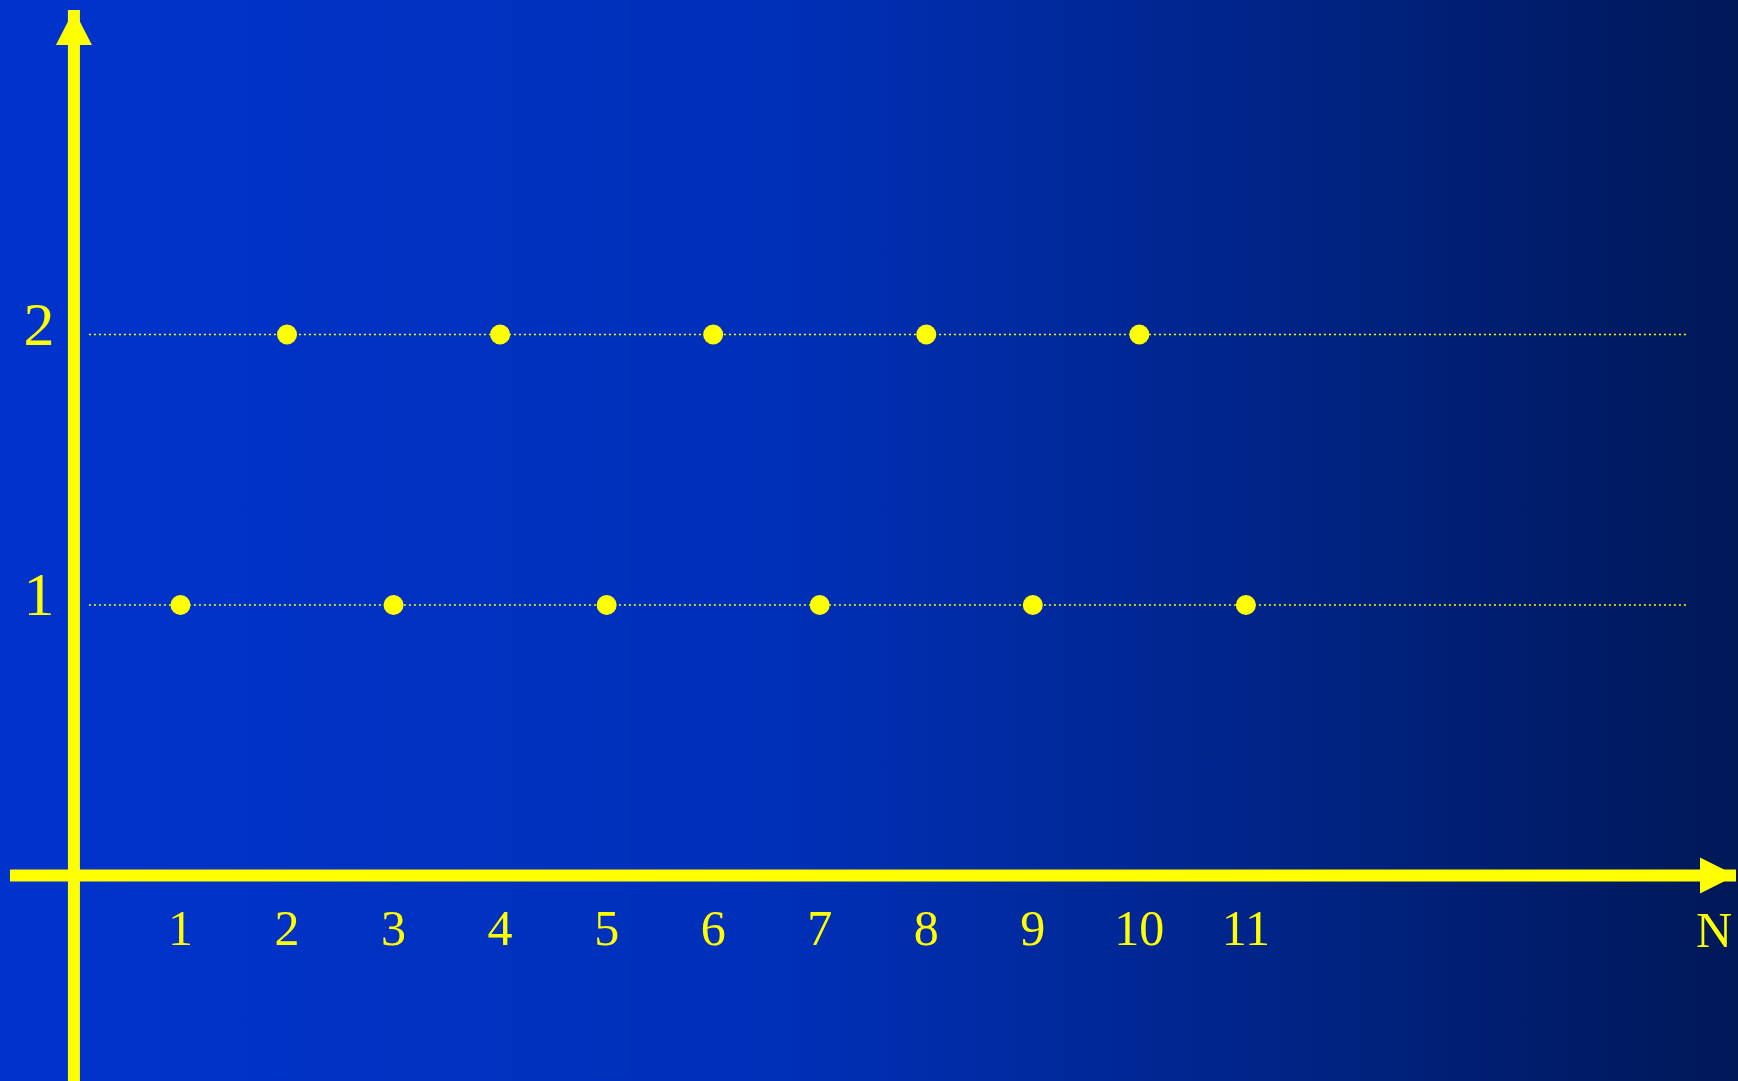 This screenshot has width=1738, height=1081. I want to click on x-tick-label: 10, so click(1139, 928).